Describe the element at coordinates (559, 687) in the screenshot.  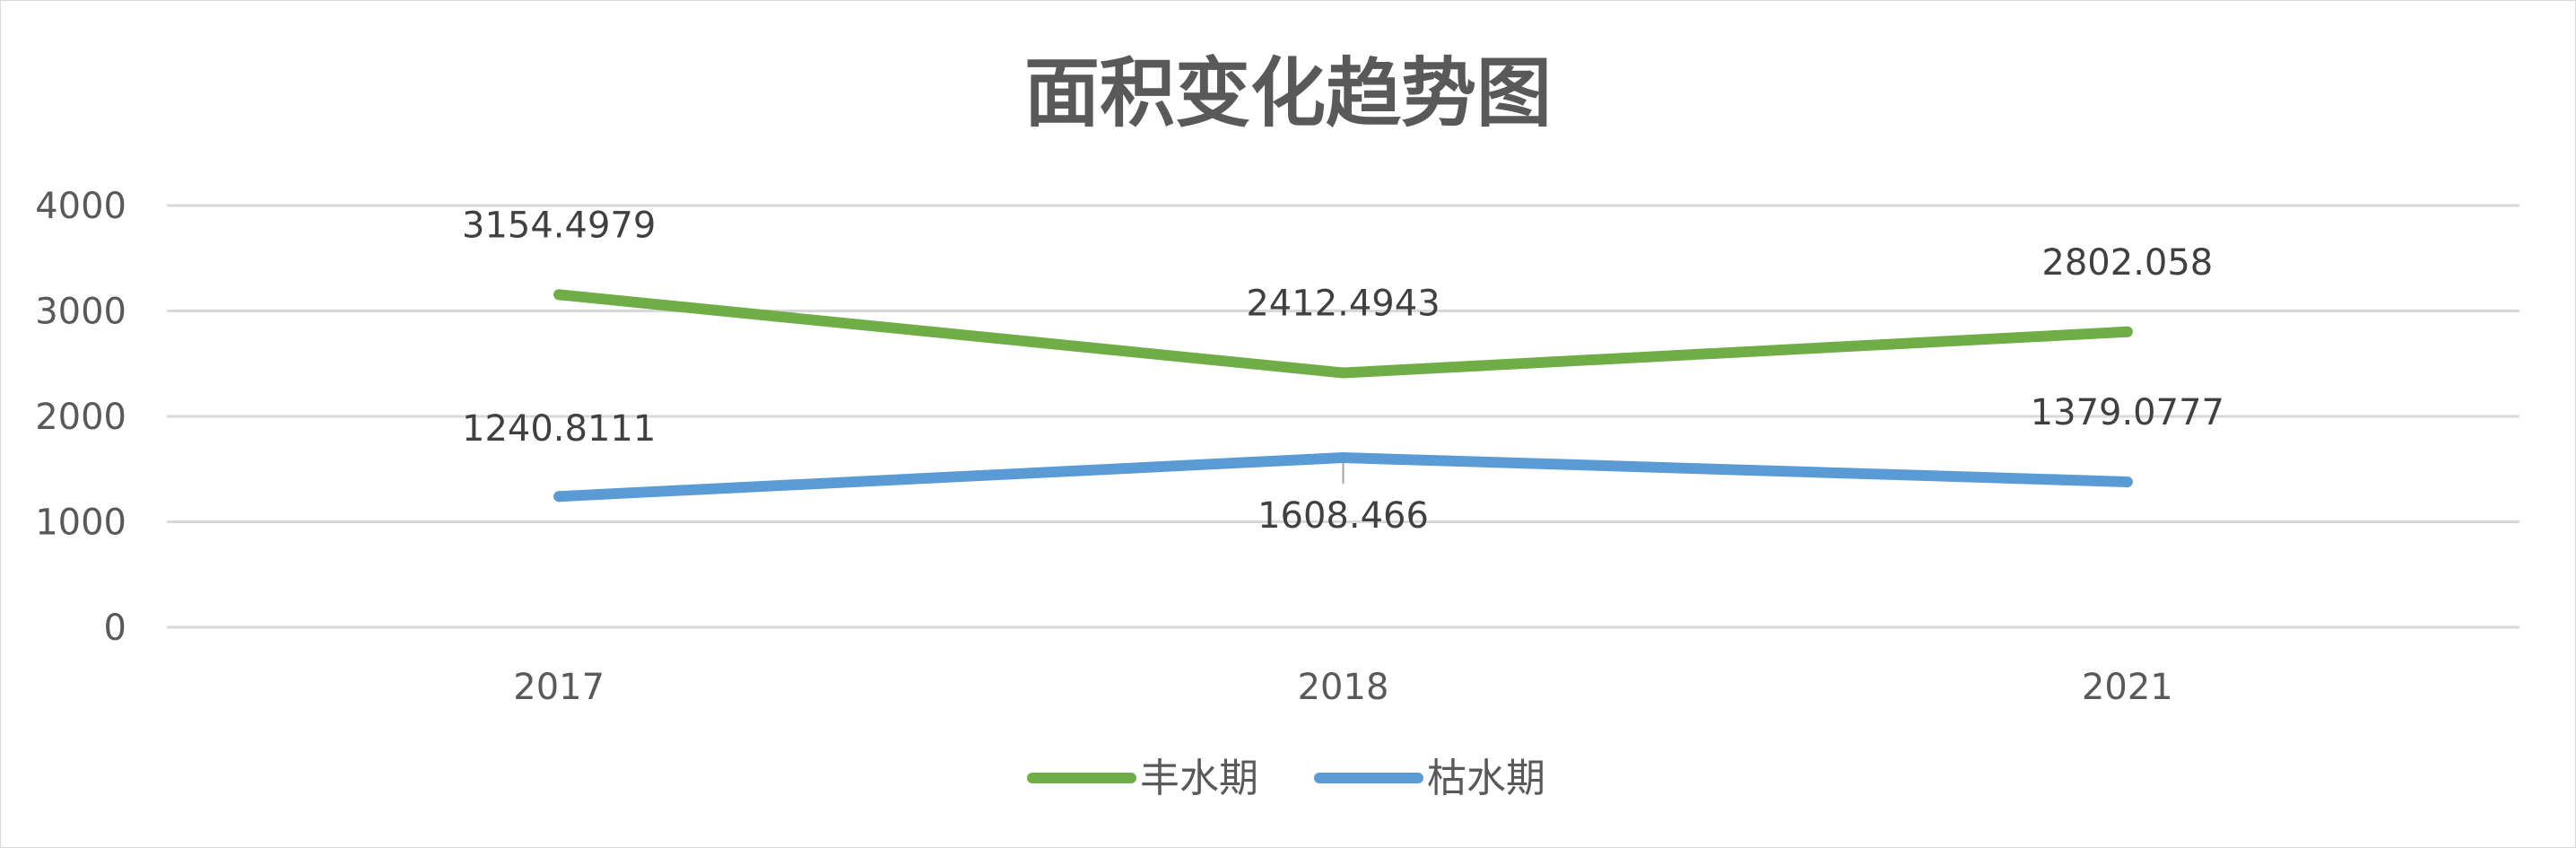
I see `x-tick-label: 2017` at that location.